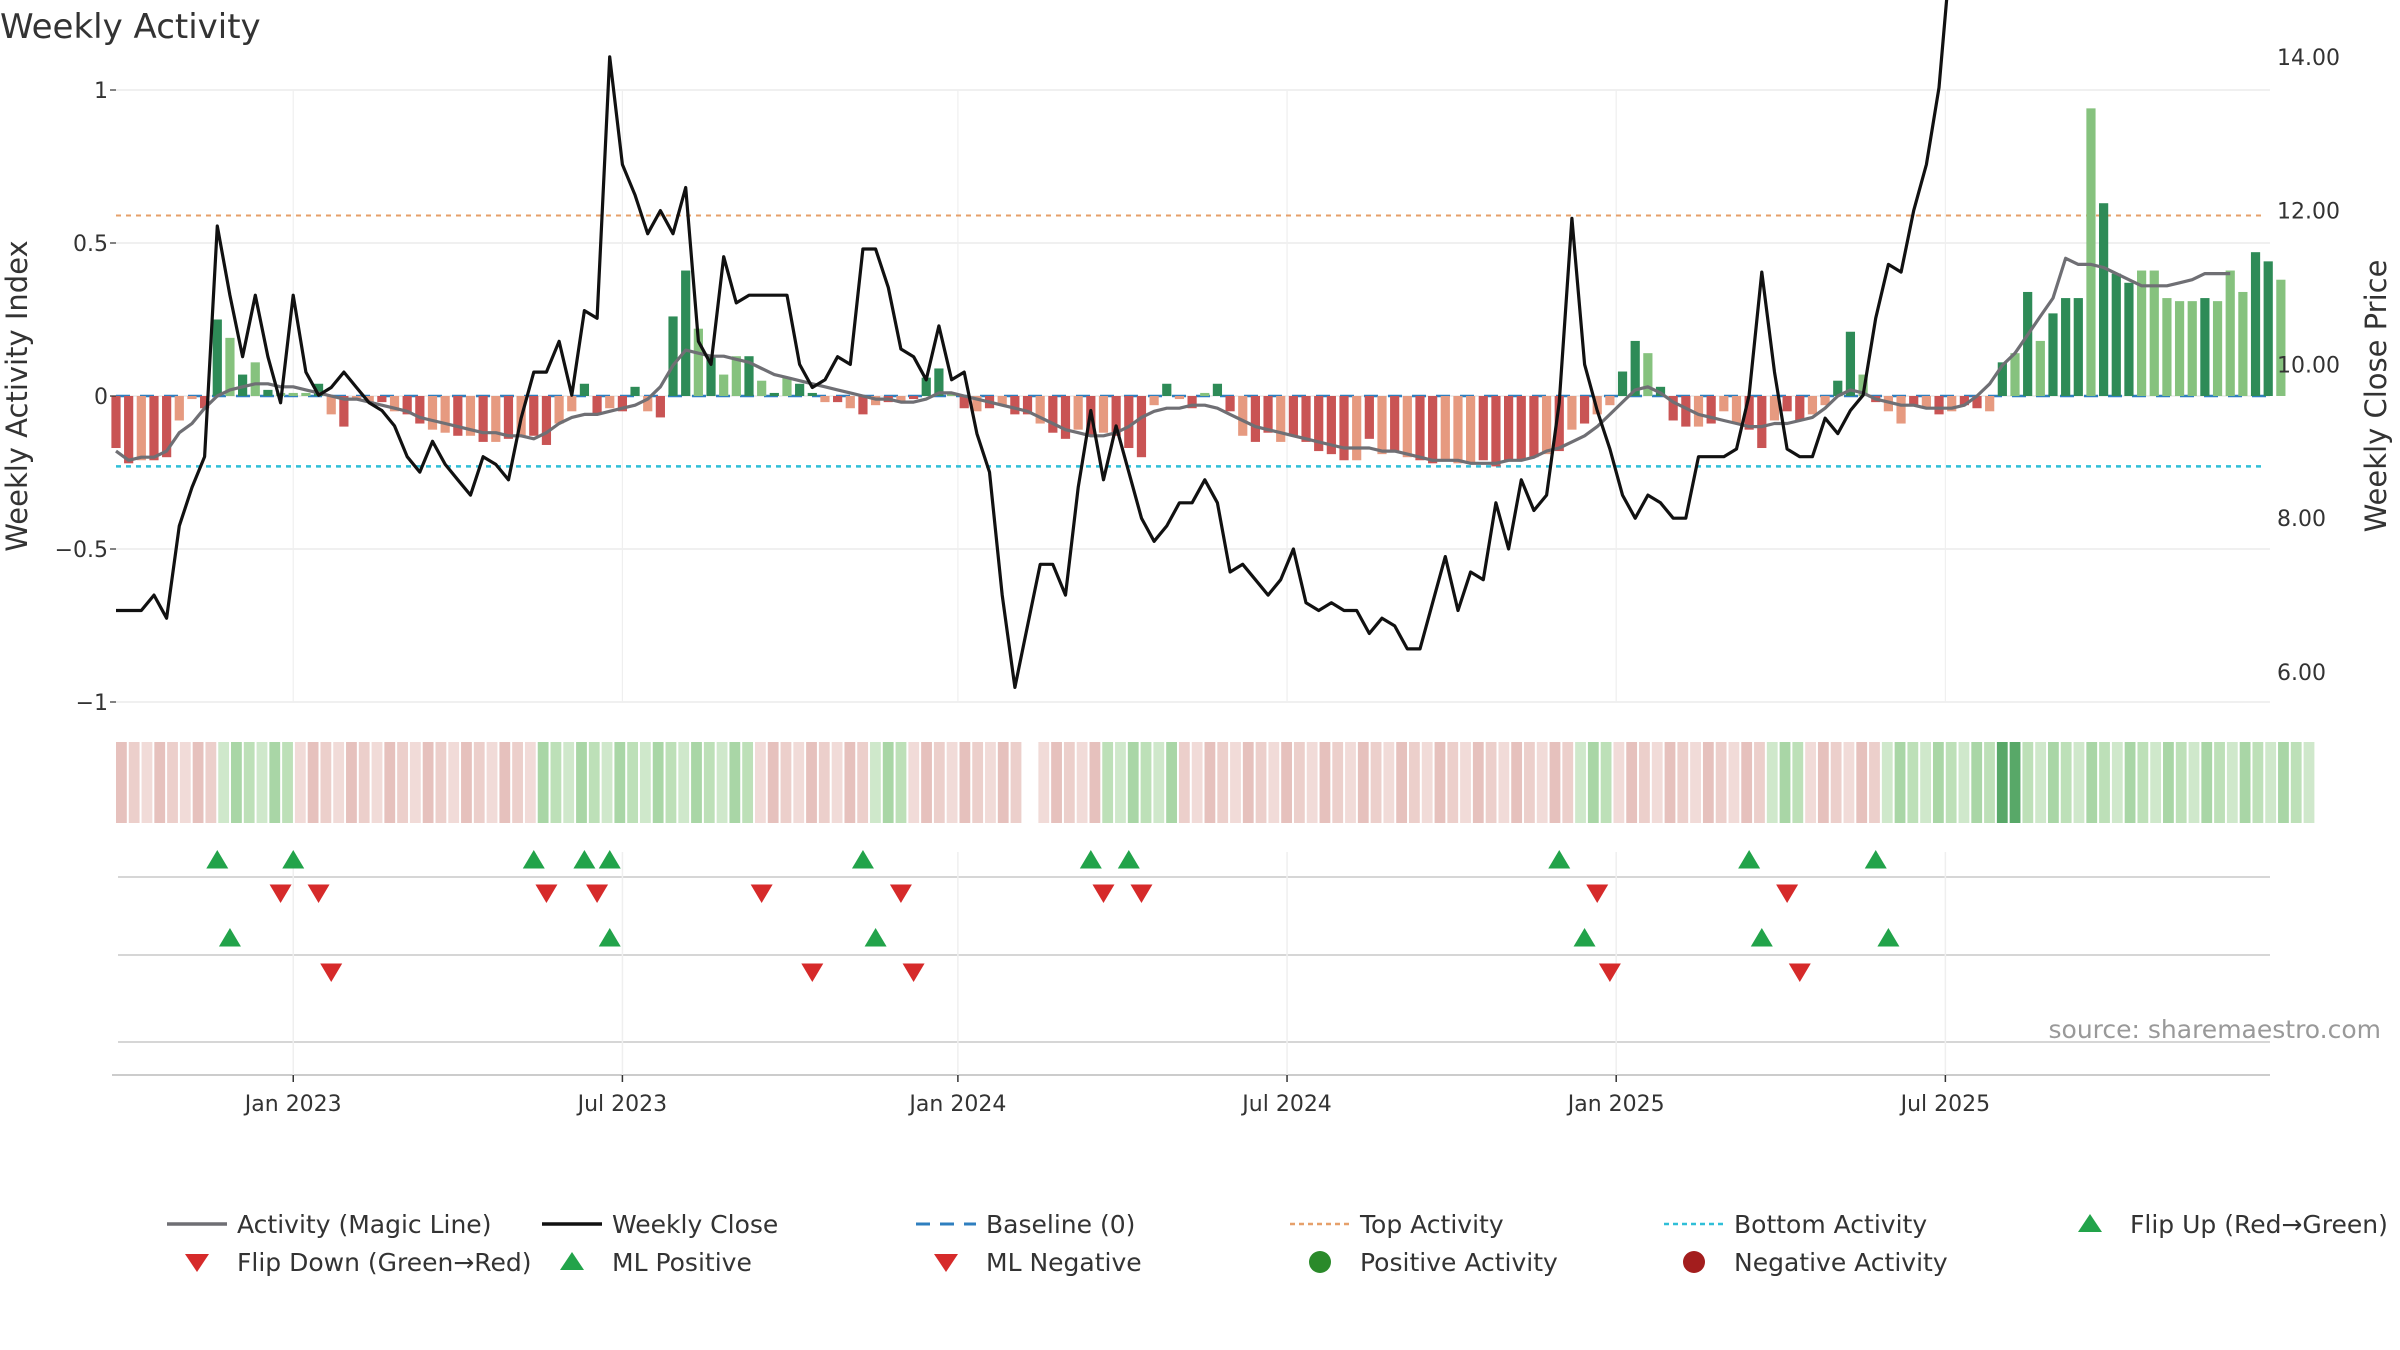 The height and width of the screenshot is (1350, 2400). I want to click on legend-item: Bottom Activity, so click(1795, 1224).